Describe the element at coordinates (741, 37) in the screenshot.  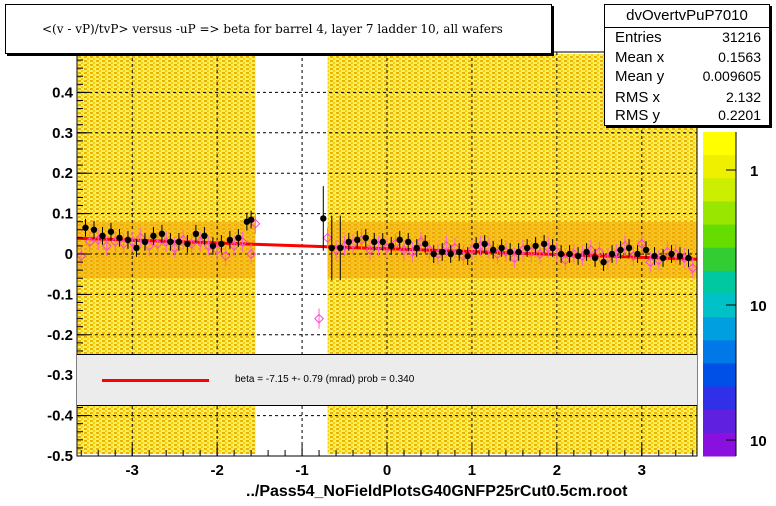
I see `stats-value: 31216` at that location.